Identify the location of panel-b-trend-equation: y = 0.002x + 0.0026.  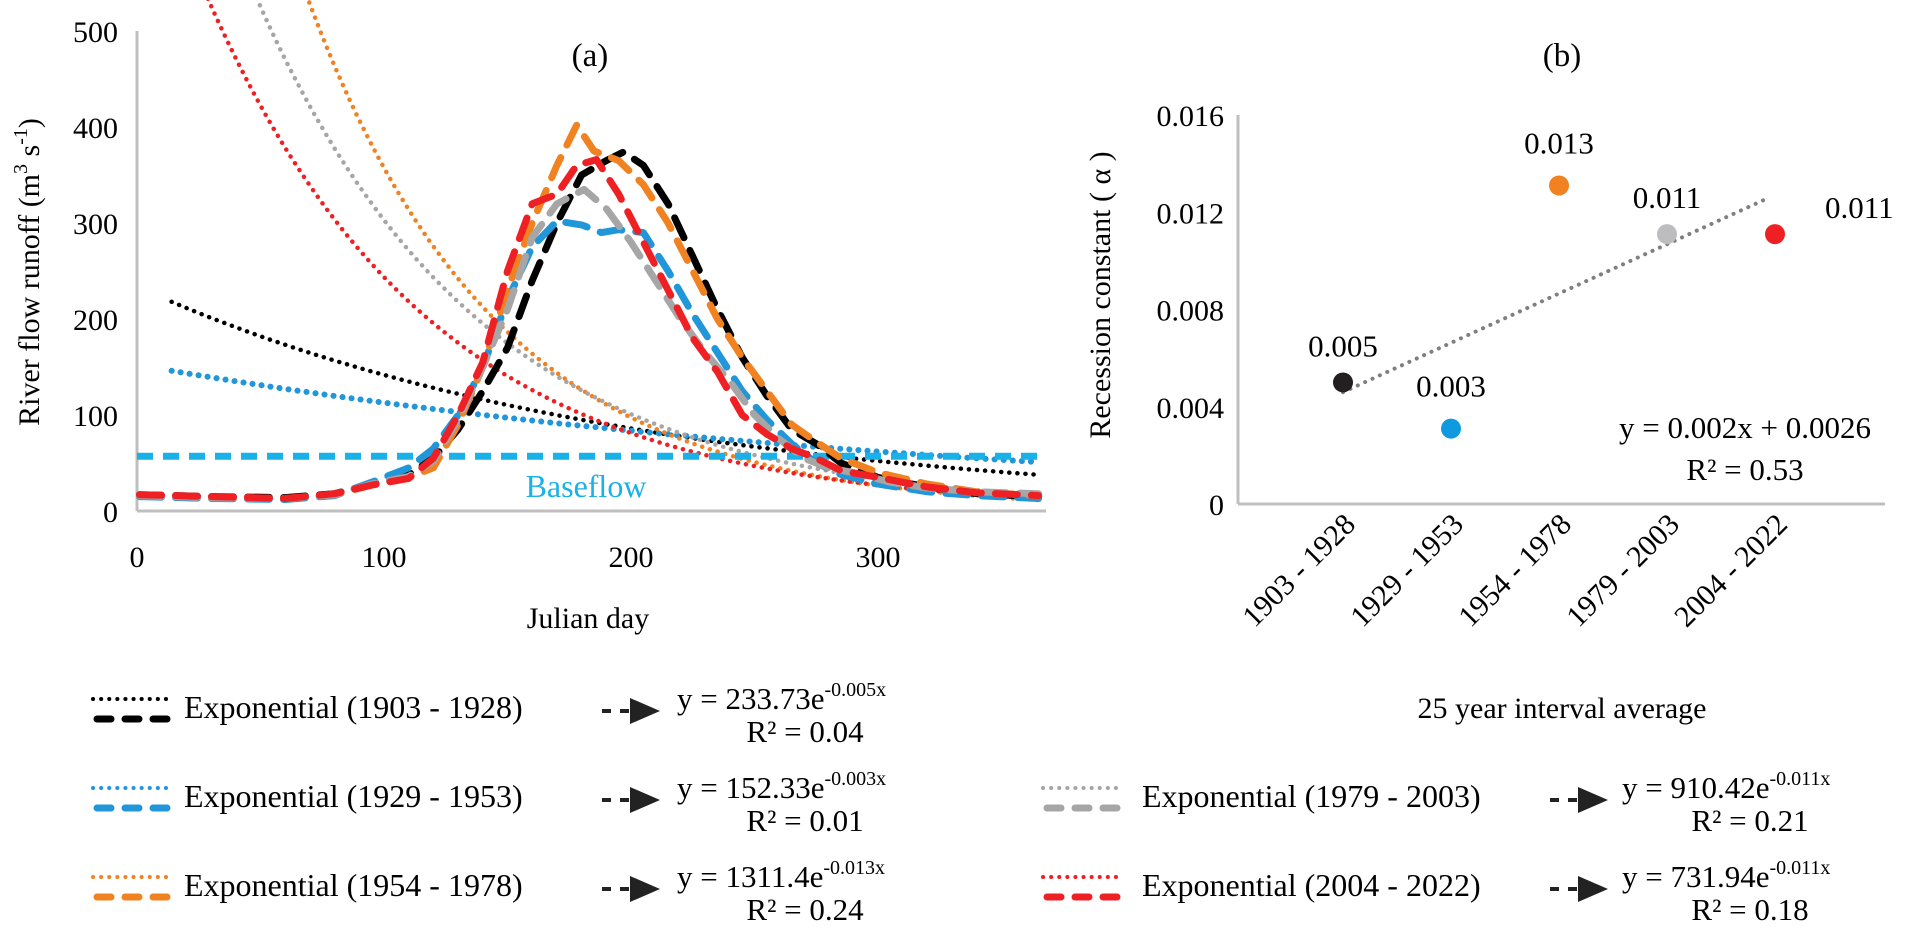
(1745, 427).